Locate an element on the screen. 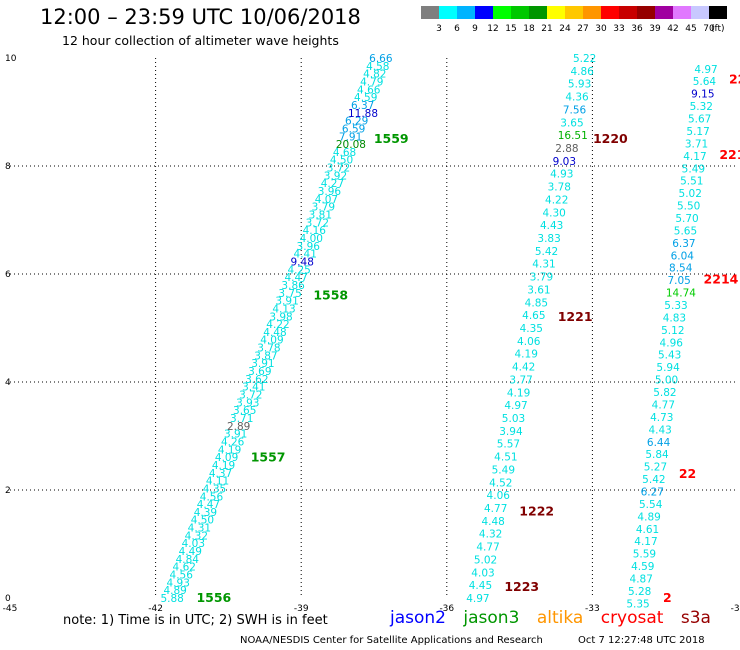  wave-height-label: 2.89 is located at coordinates (238, 427).